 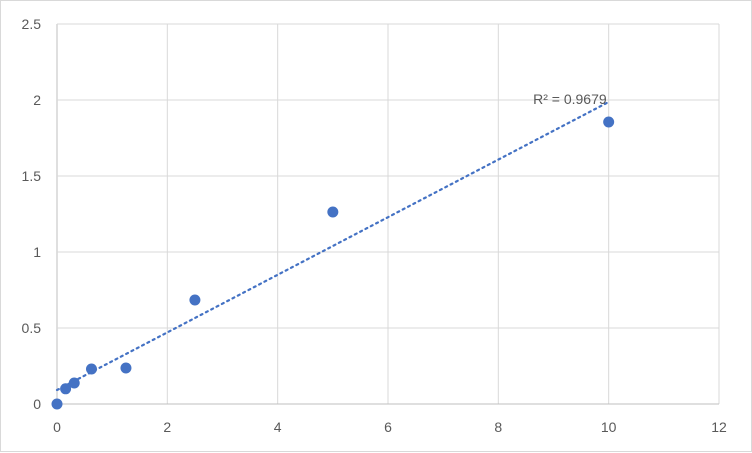 What do you see at coordinates (32, 328) in the screenshot?
I see `y-tick-label: 0.5` at bounding box center [32, 328].